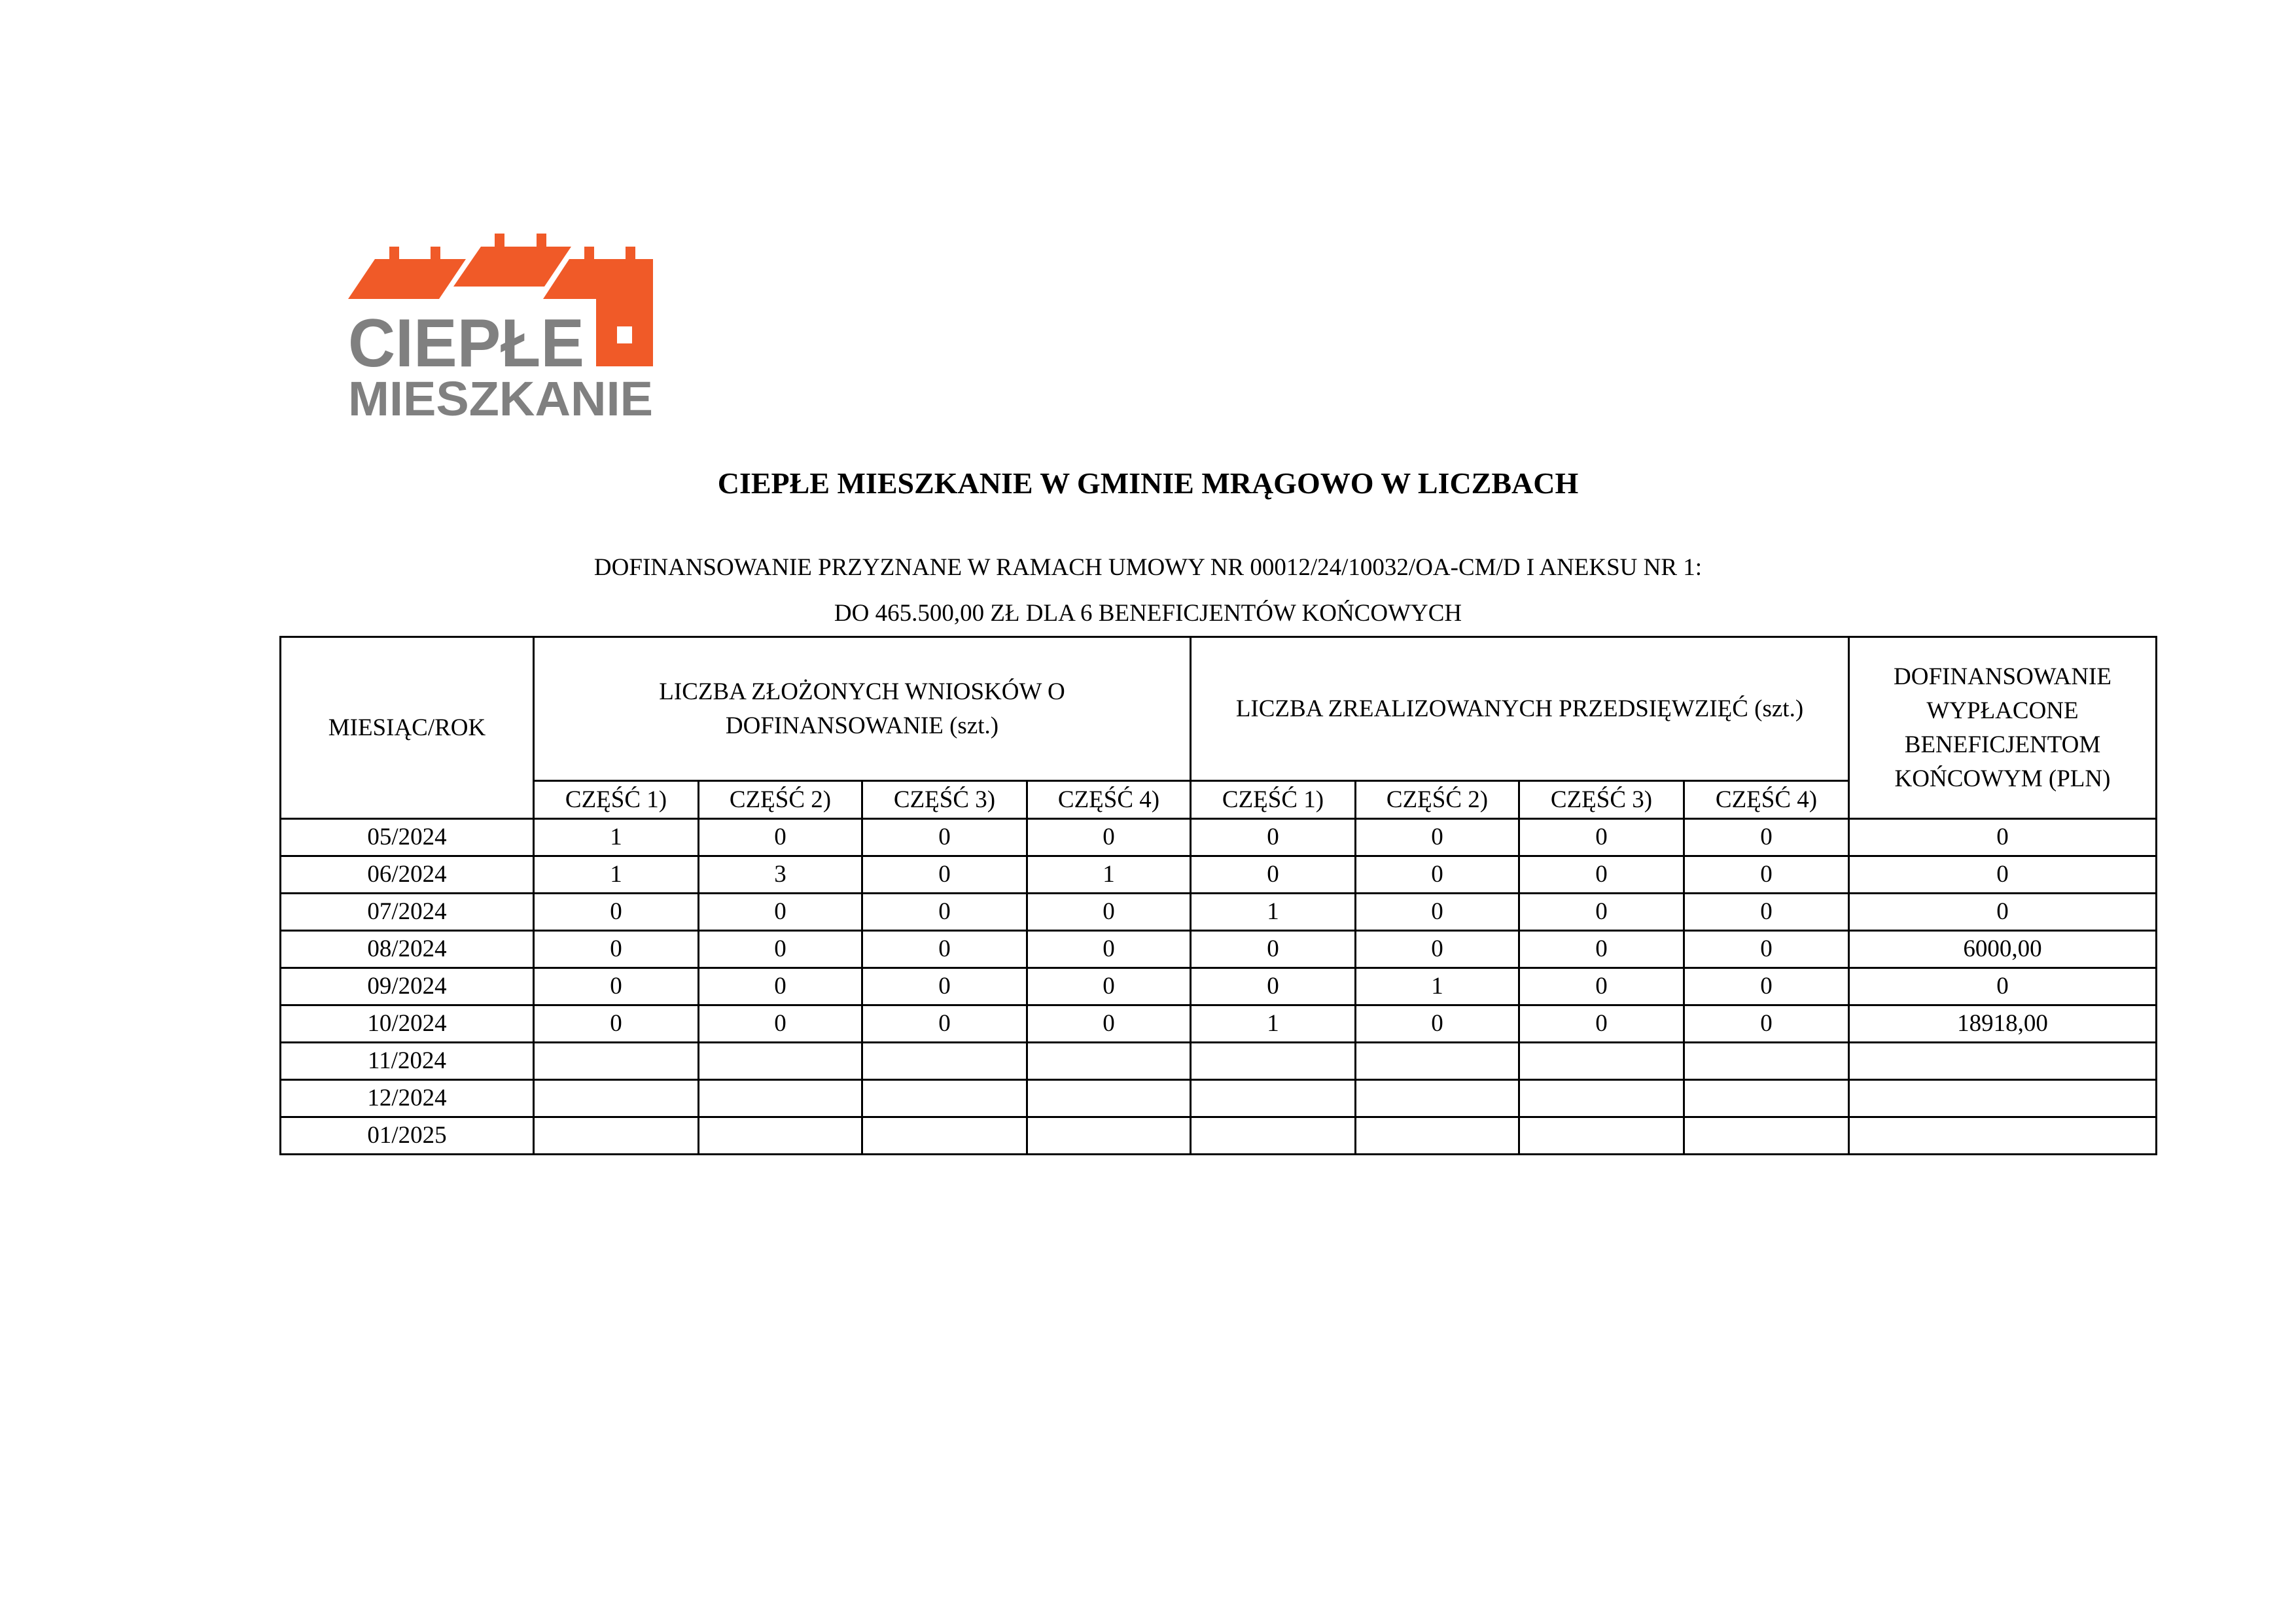 The image size is (2296, 1623). What do you see at coordinates (1218, 875) in the screenshot?
I see `table-row: 06/2024 1 3 0 1 0 0 0 0 0` at bounding box center [1218, 875].